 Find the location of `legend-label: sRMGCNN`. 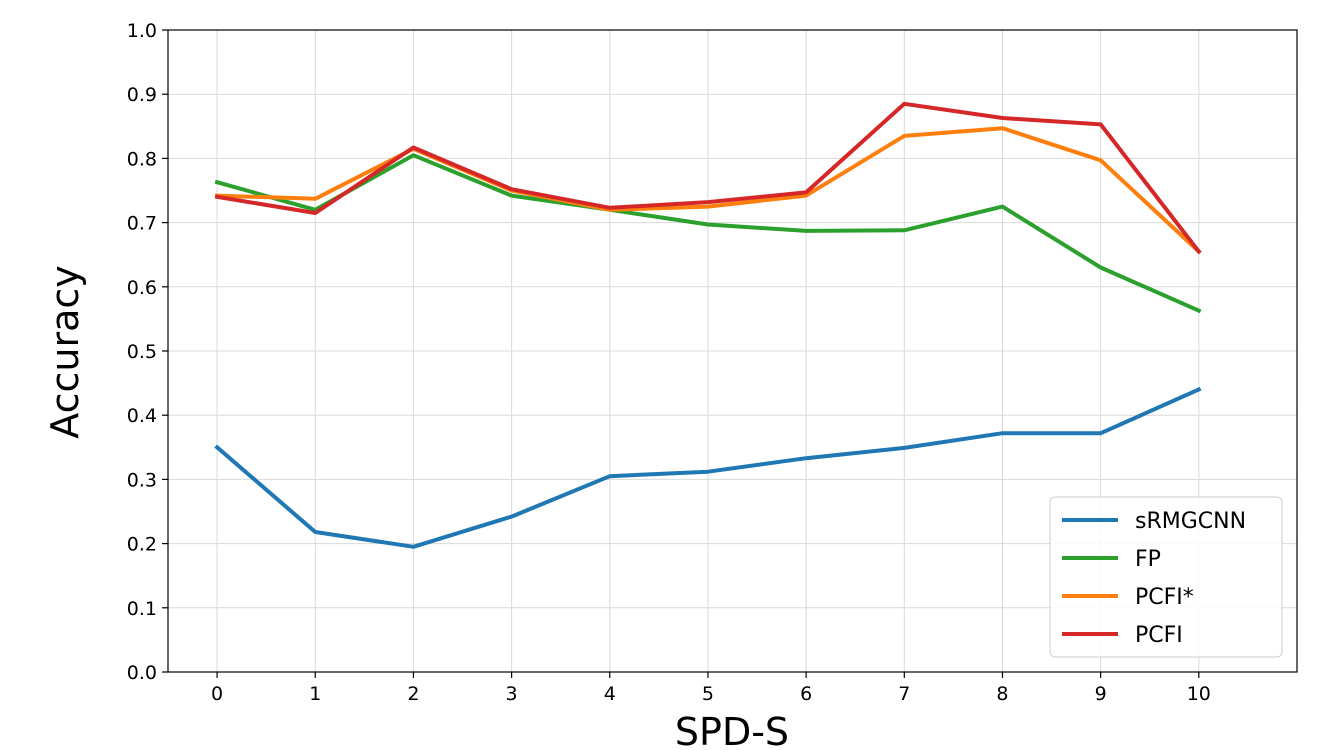

legend-label: sRMGCNN is located at coordinates (1190, 521).